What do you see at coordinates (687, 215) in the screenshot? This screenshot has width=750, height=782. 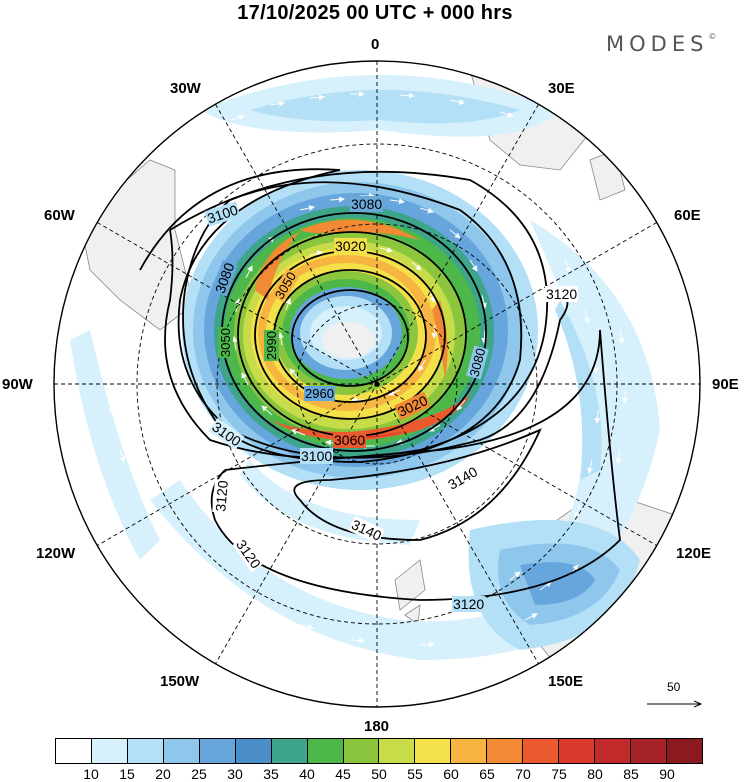 I see `lon-label-60e: 60E` at bounding box center [687, 215].